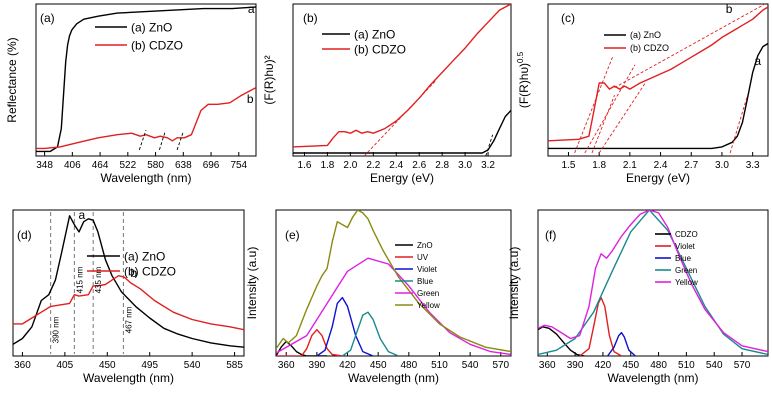 The height and width of the screenshot is (410, 772). What do you see at coordinates (691, 165) in the screenshot?
I see `x-tick-label: 2.7` at bounding box center [691, 165].